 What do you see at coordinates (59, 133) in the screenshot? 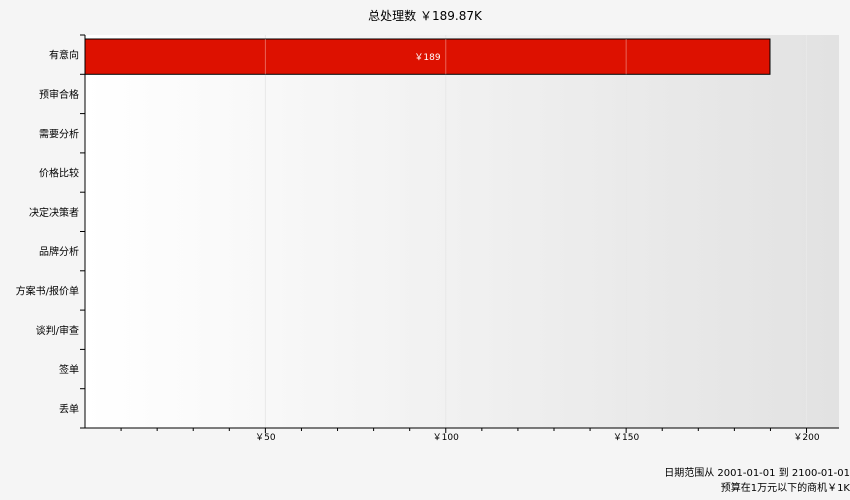
I see `category-label: 需要分析` at bounding box center [59, 133].